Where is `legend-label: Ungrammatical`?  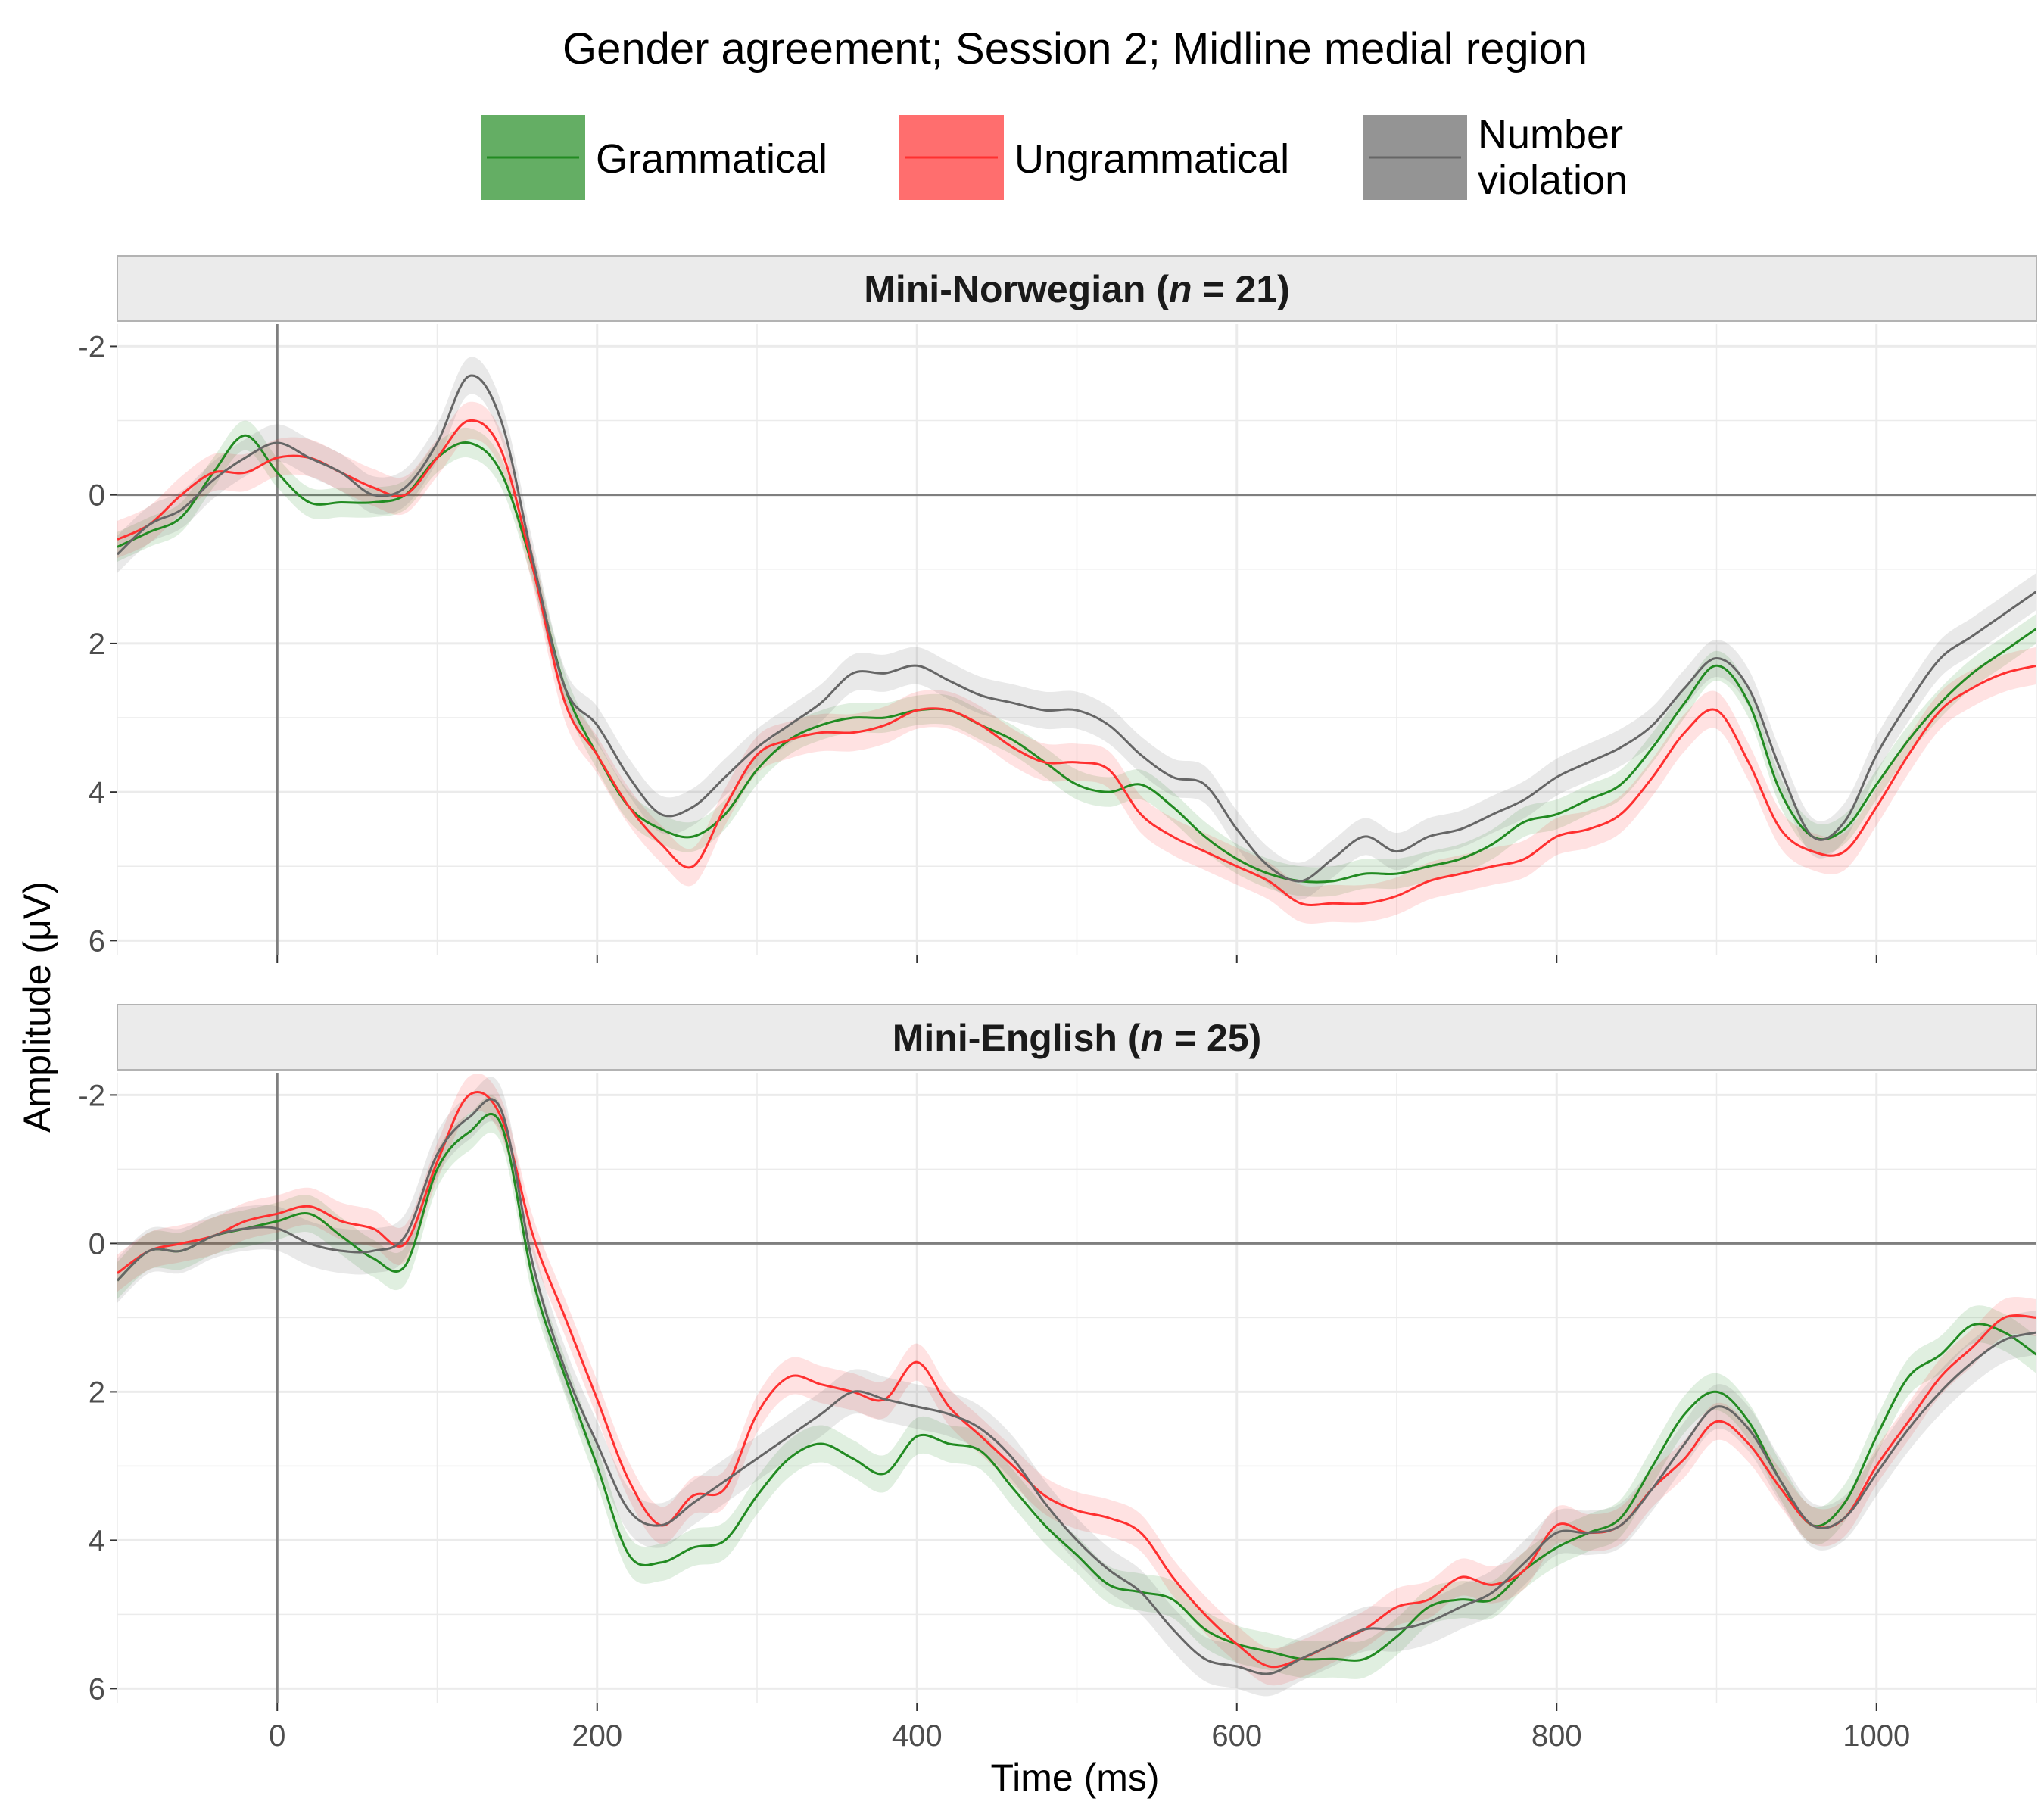 legend-label: Ungrammatical is located at coordinates (1151, 159).